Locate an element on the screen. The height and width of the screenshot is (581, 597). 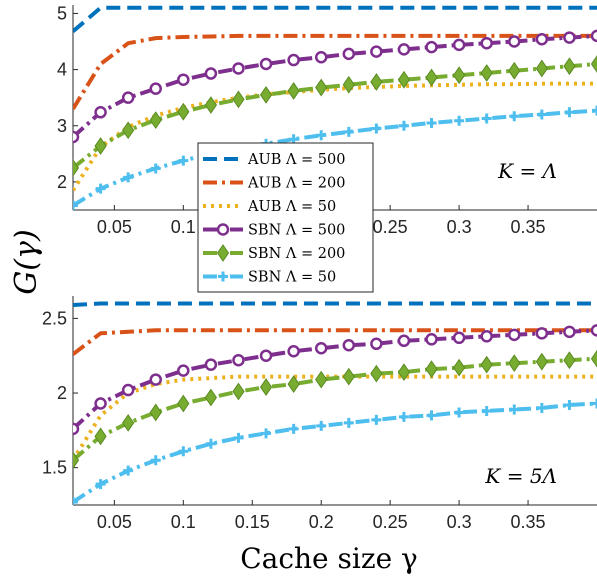
bottom-x-tick-label: 0.2 is located at coordinates (321, 522).